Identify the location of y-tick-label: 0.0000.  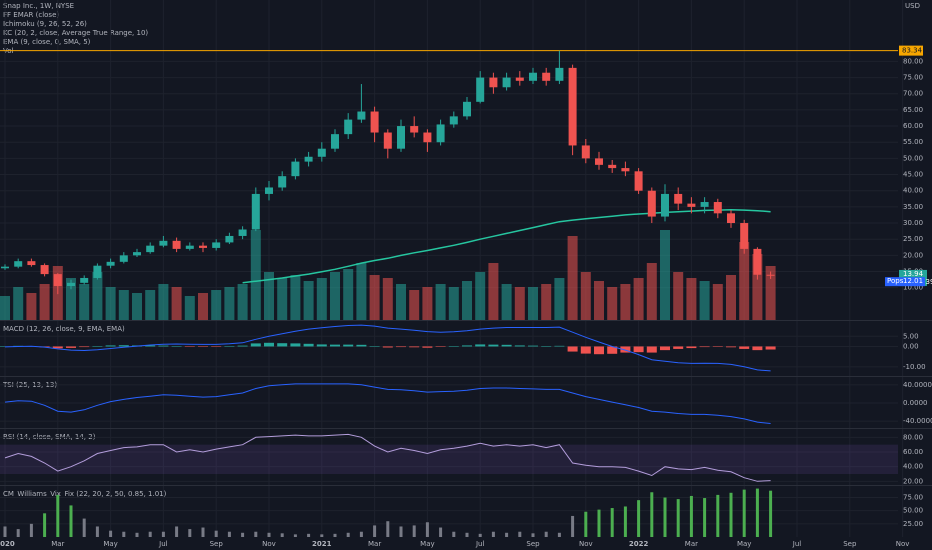
(915, 403).